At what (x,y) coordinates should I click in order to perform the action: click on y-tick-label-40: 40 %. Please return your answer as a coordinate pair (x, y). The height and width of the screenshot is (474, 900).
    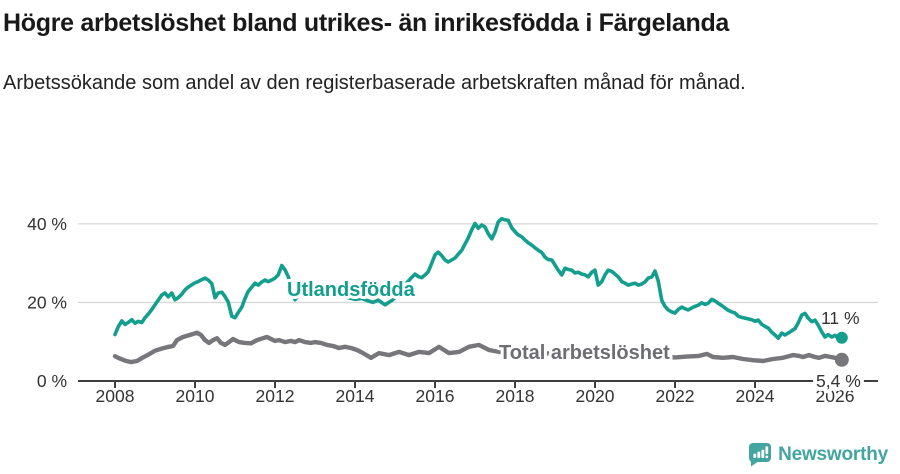
    Looking at the image, I should click on (47, 224).